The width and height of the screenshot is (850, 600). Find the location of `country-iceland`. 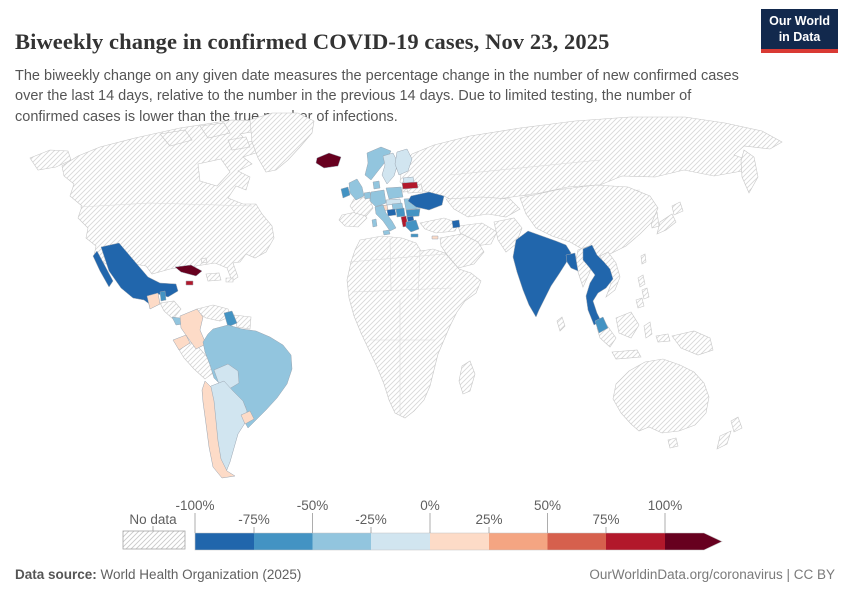

country-iceland is located at coordinates (328, 160).